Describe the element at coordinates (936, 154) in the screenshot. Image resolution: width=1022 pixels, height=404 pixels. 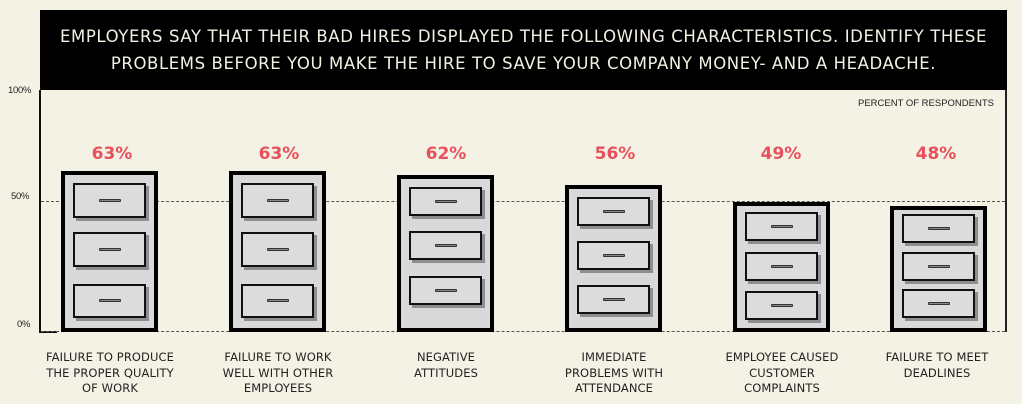
I see `value-label: 48%` at that location.